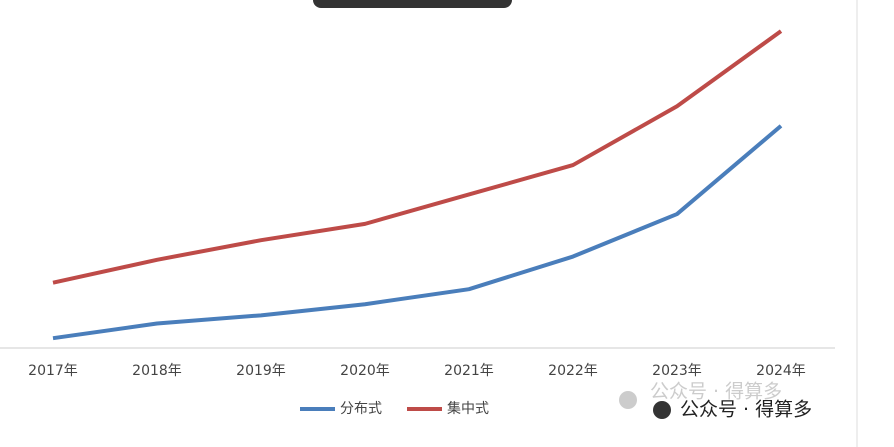 Image resolution: width=894 pixels, height=447 pixels. I want to click on x-tick-label: 2022年, so click(573, 371).